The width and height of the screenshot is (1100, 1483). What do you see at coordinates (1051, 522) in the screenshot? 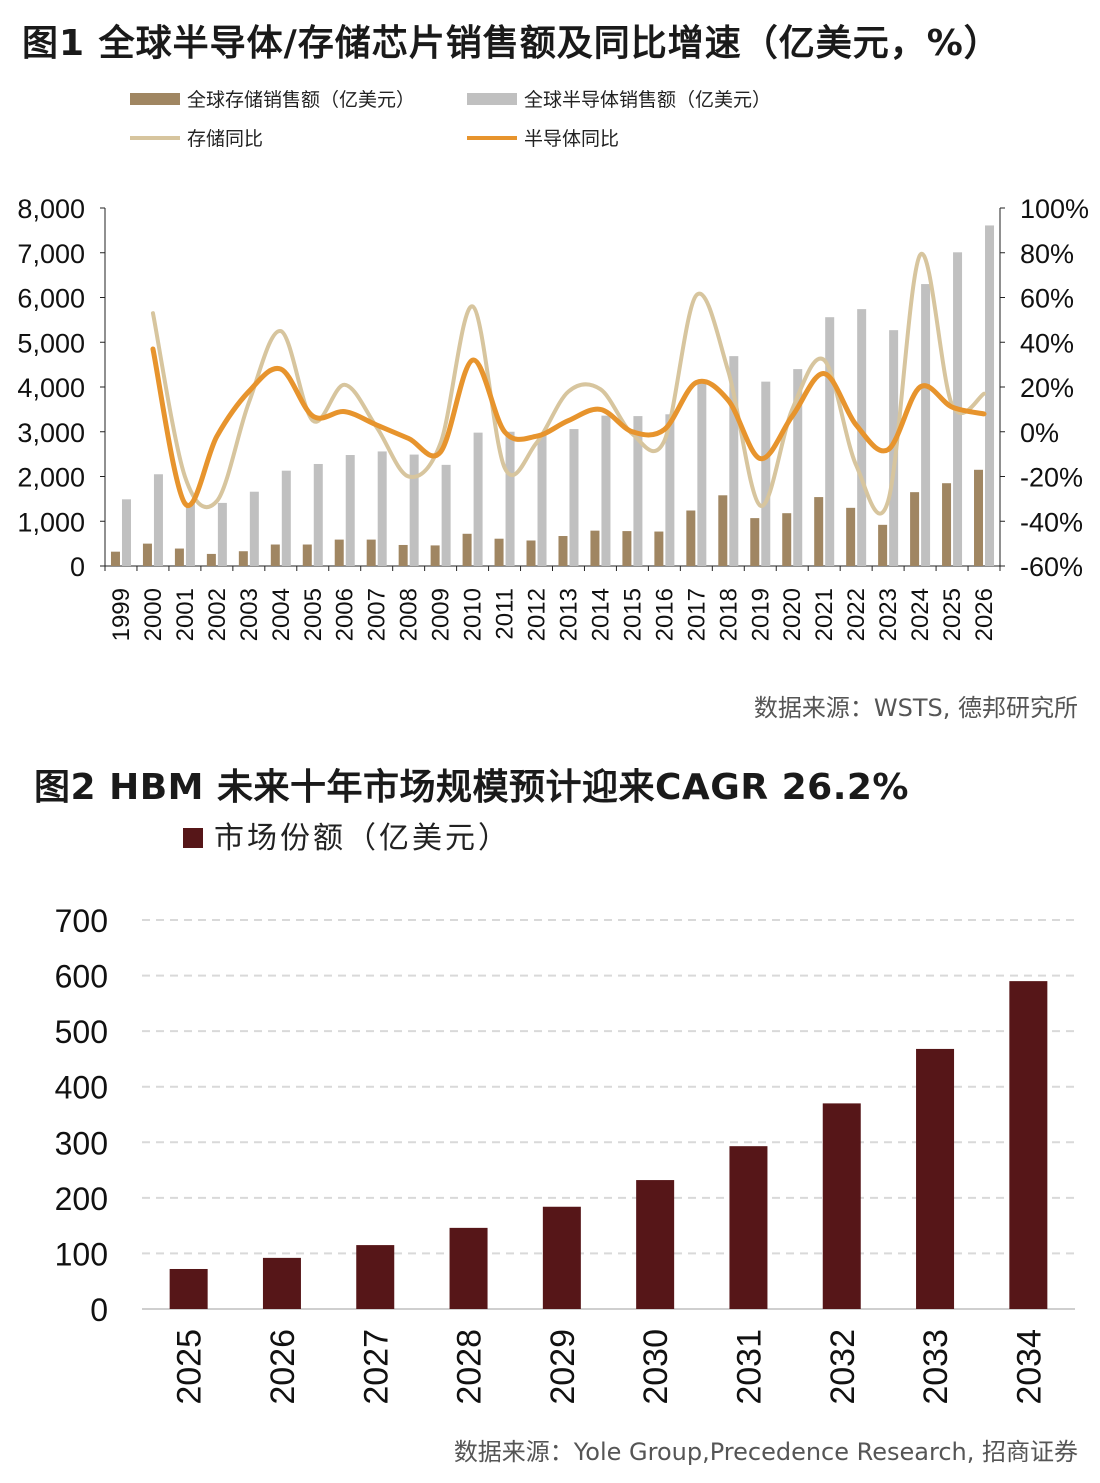
I see `right-tick-label: -40%` at bounding box center [1051, 522].